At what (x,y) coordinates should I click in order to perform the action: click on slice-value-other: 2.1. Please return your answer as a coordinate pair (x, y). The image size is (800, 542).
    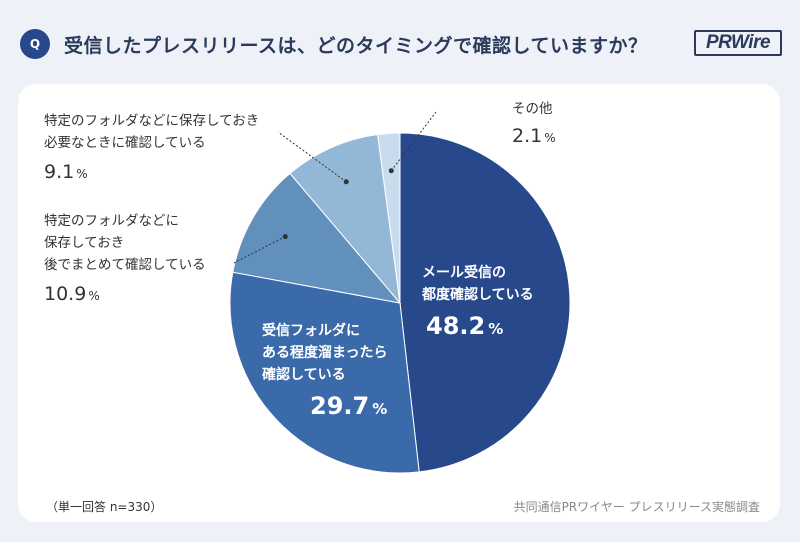
    Looking at the image, I should click on (527, 136).